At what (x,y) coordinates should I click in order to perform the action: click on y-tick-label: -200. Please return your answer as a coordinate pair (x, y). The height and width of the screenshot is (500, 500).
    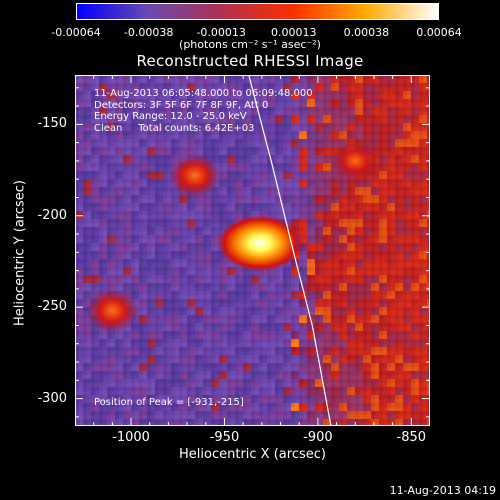
    Looking at the image, I should click on (52, 215).